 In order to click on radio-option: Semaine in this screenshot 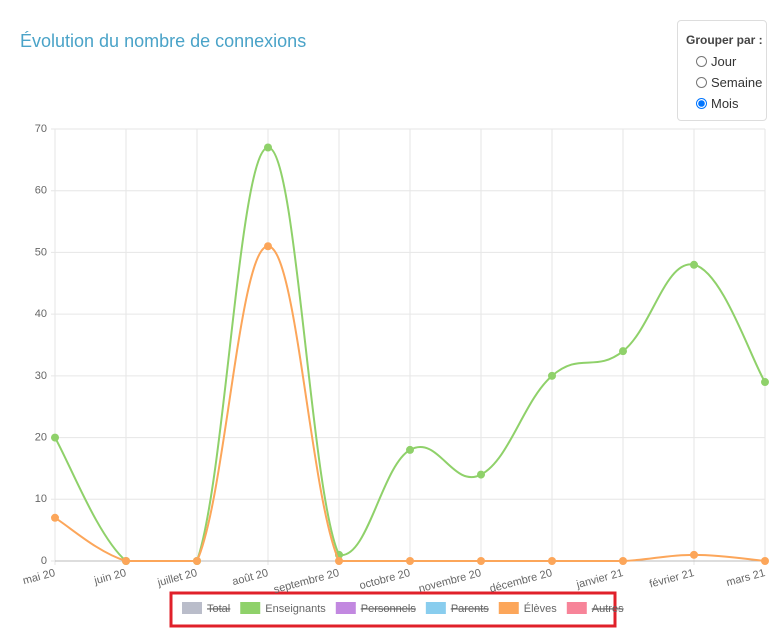, I will do `click(726, 82)`.